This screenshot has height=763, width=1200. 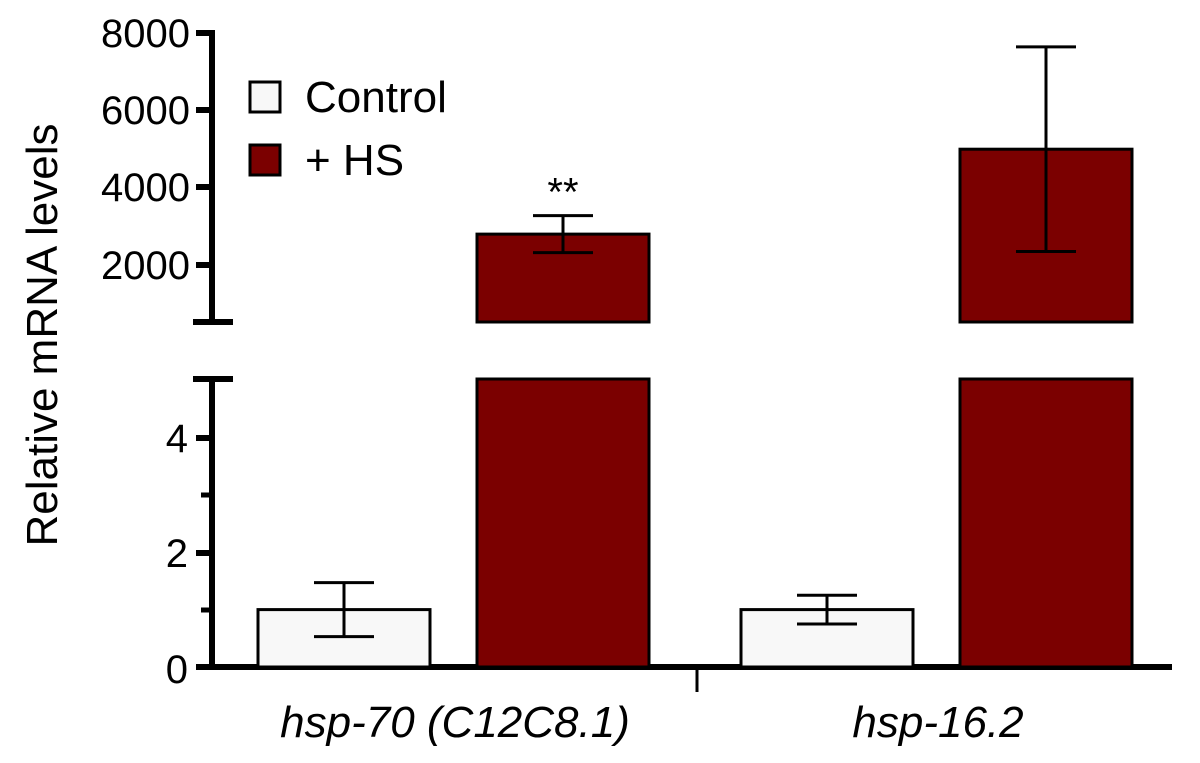 I want to click on significance-annotation: **, so click(x=562, y=193).